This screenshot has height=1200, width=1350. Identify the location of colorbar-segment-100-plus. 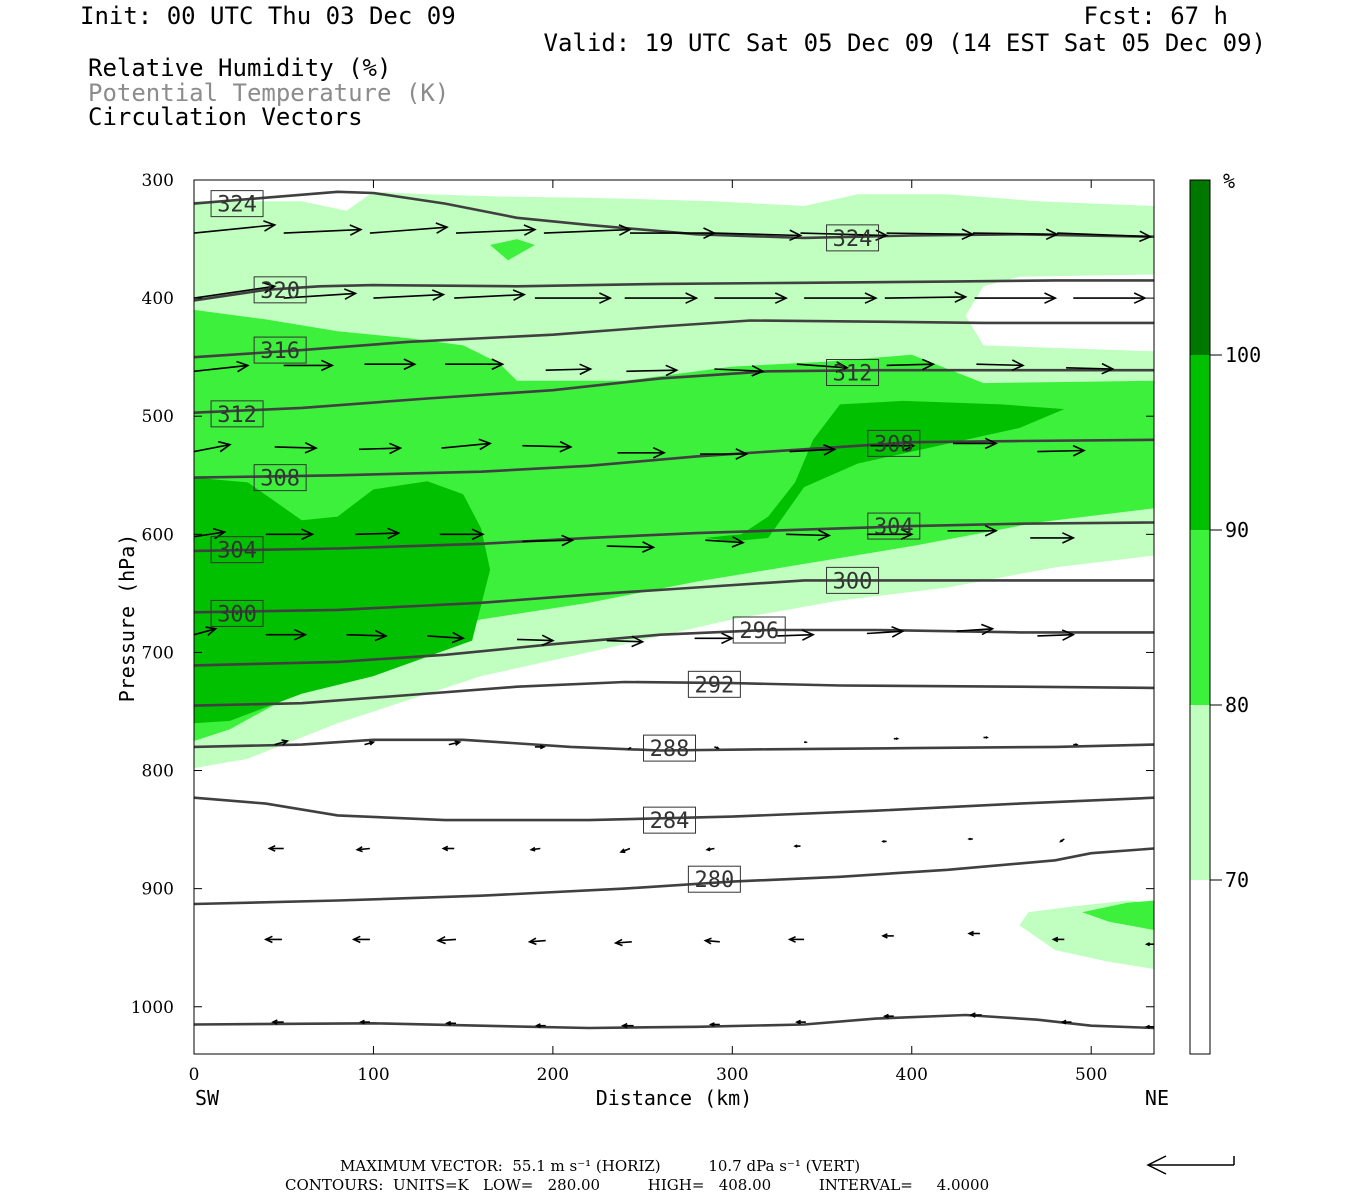
(1200, 267).